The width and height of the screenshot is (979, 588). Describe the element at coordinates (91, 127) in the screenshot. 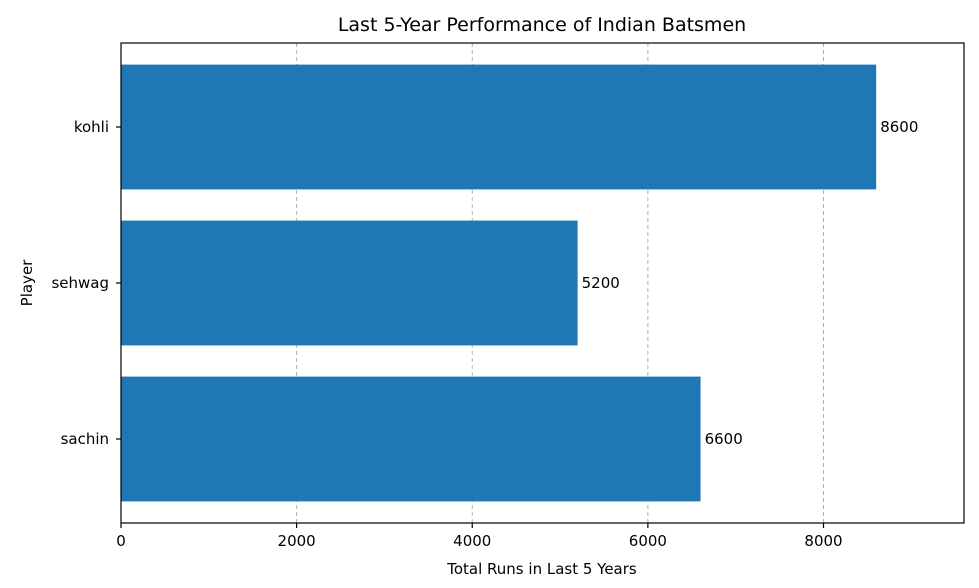

I see `y-tick-label-kohli: kohli` at that location.